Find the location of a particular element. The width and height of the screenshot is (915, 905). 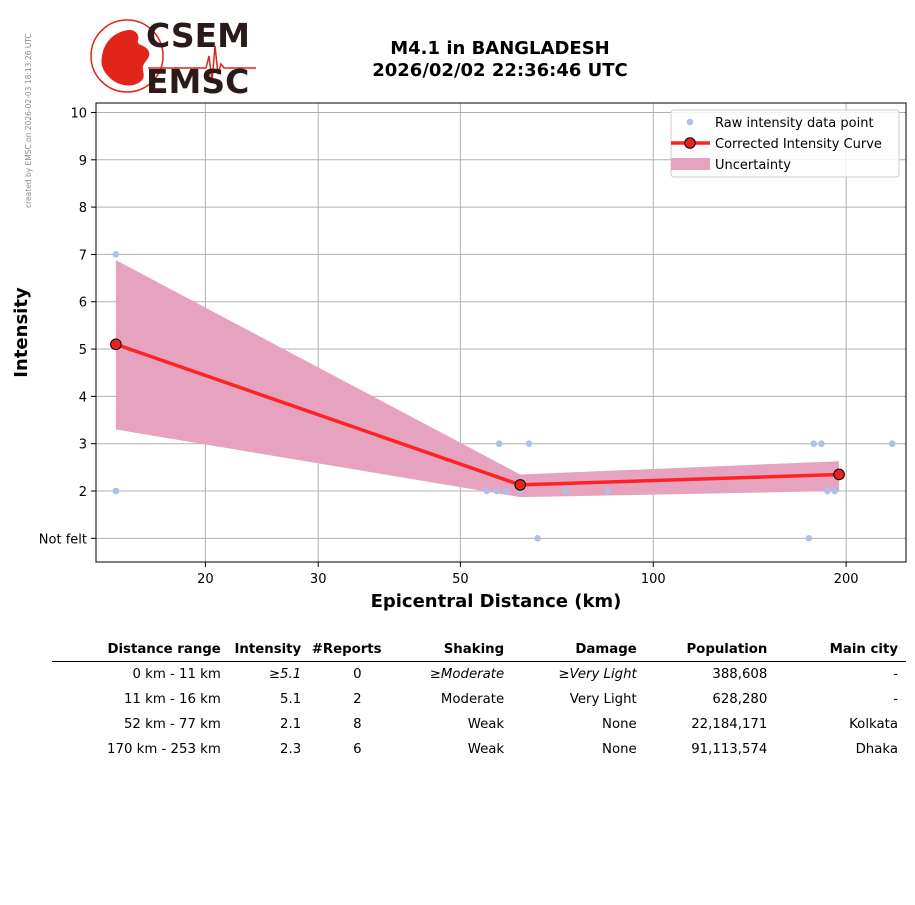

logo-top-text: CSEM is located at coordinates (198, 35).